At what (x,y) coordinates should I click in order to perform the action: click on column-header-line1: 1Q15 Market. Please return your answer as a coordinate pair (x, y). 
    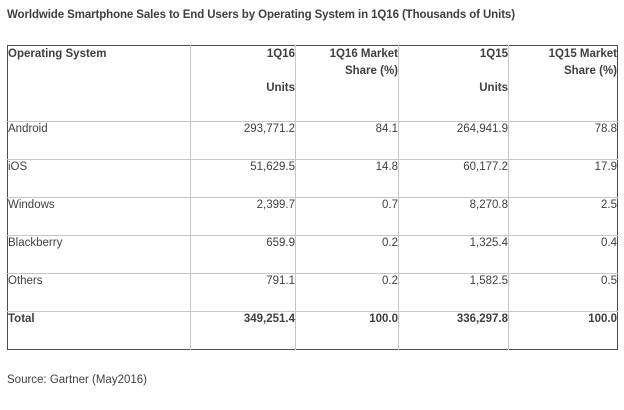
    Looking at the image, I should click on (582, 54).